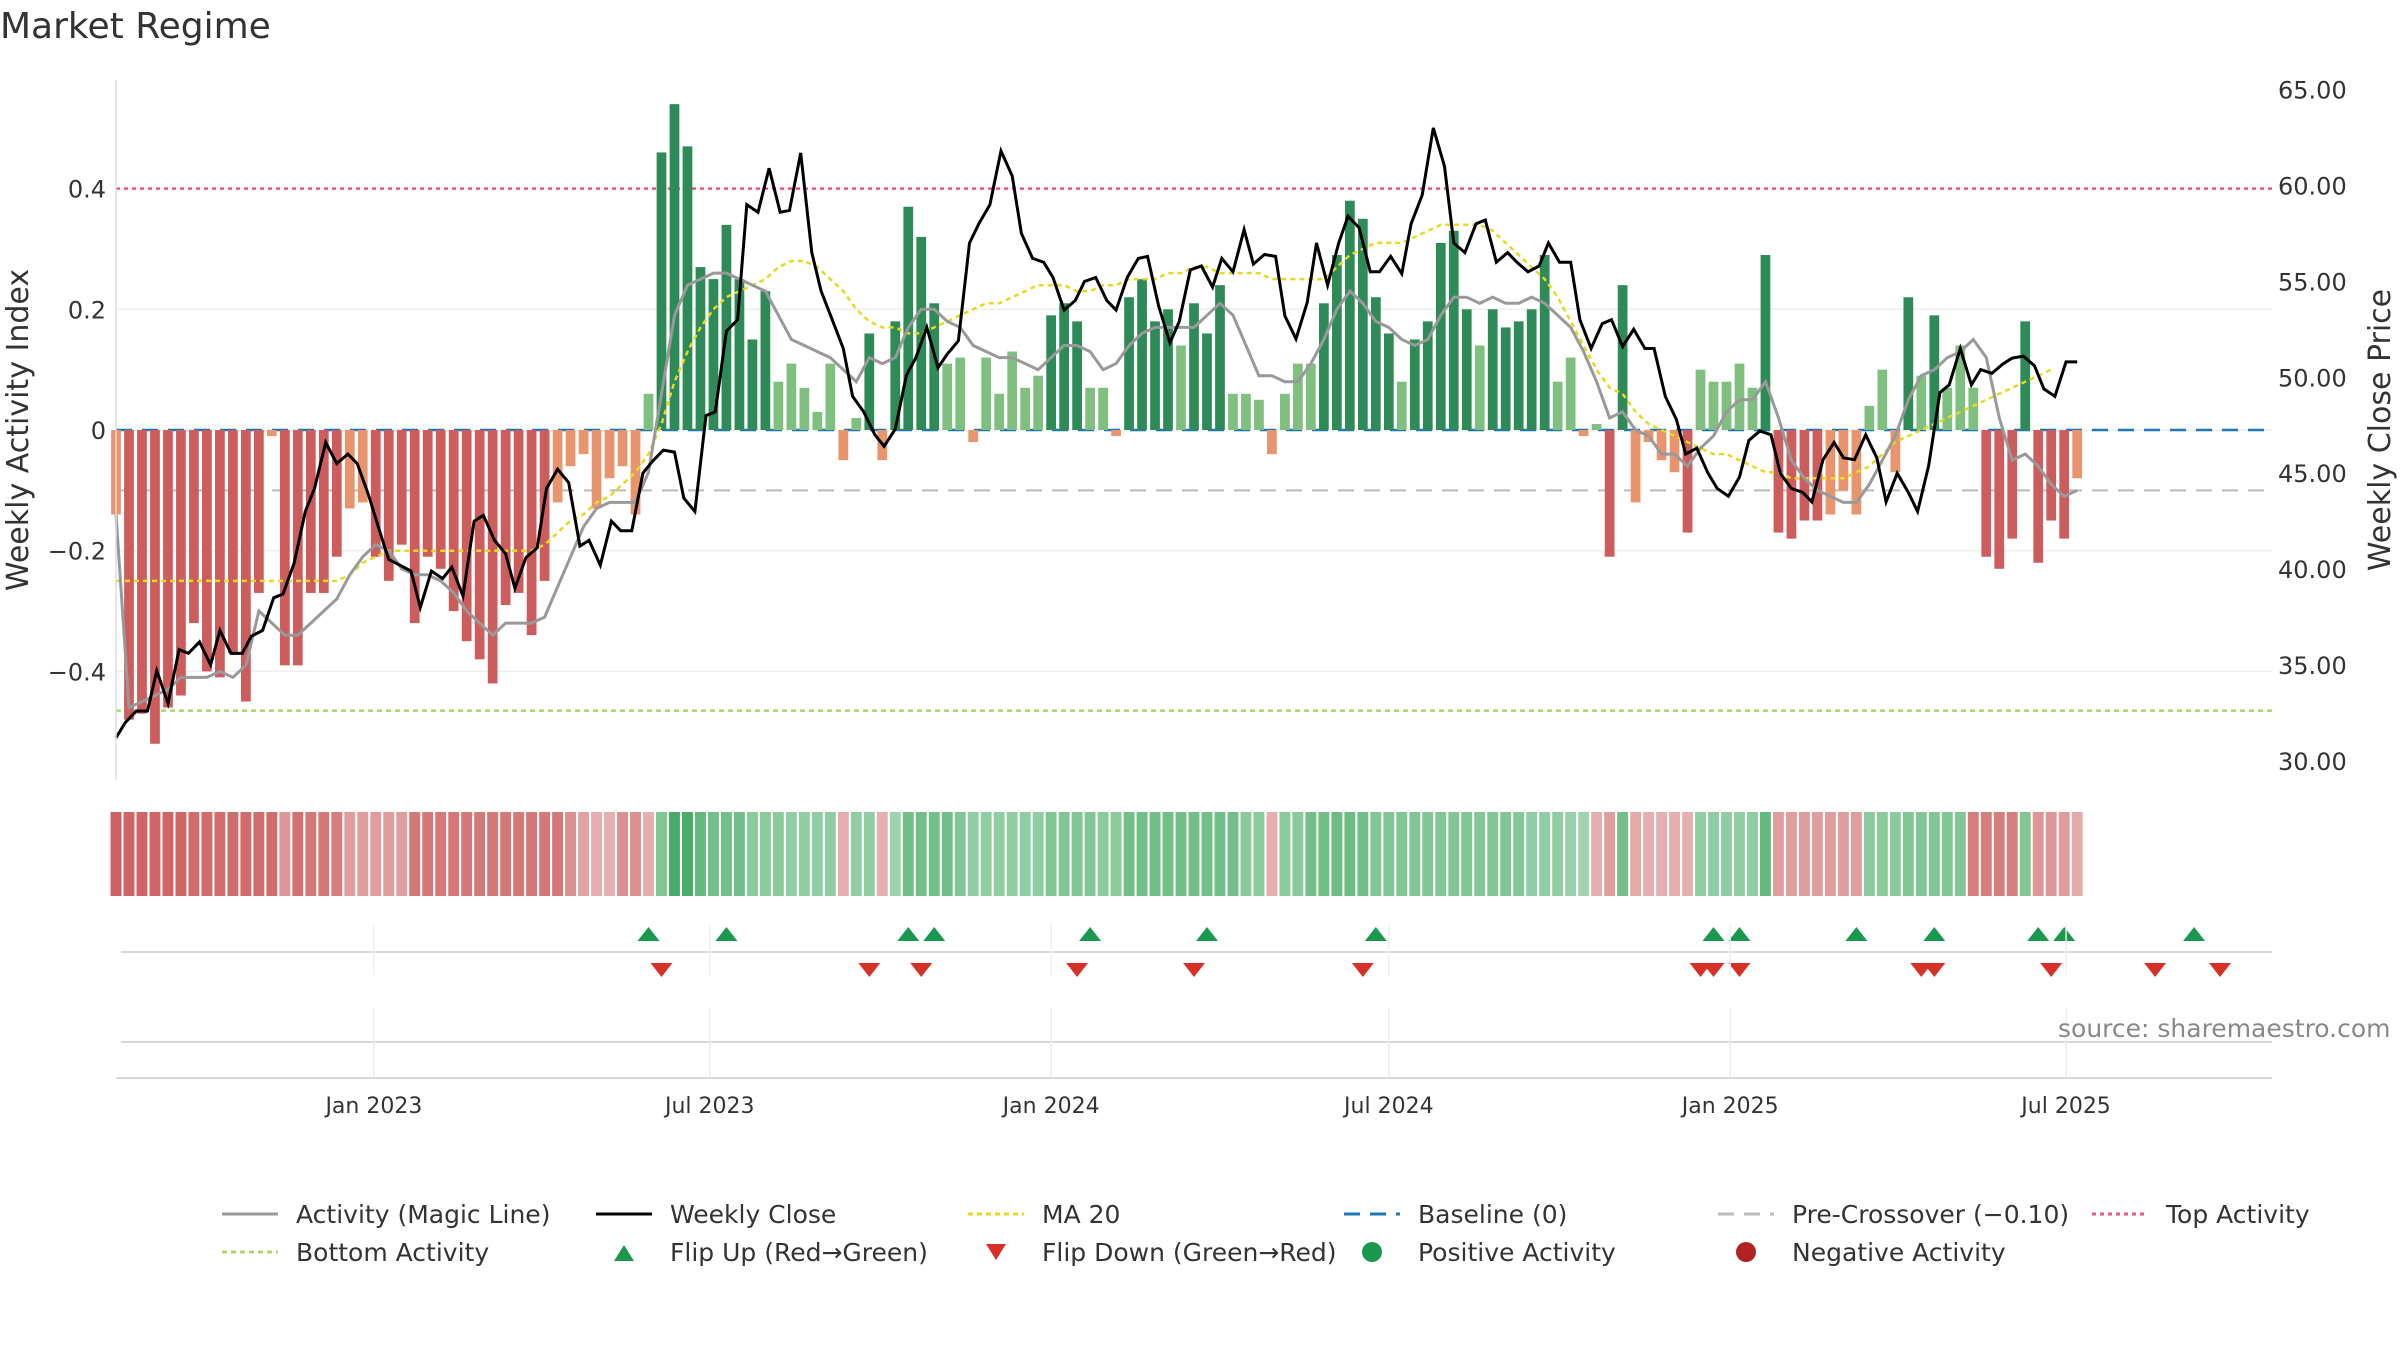 The width and height of the screenshot is (2400, 1350). I want to click on legend-label: Positive Activity, so click(1517, 1252).